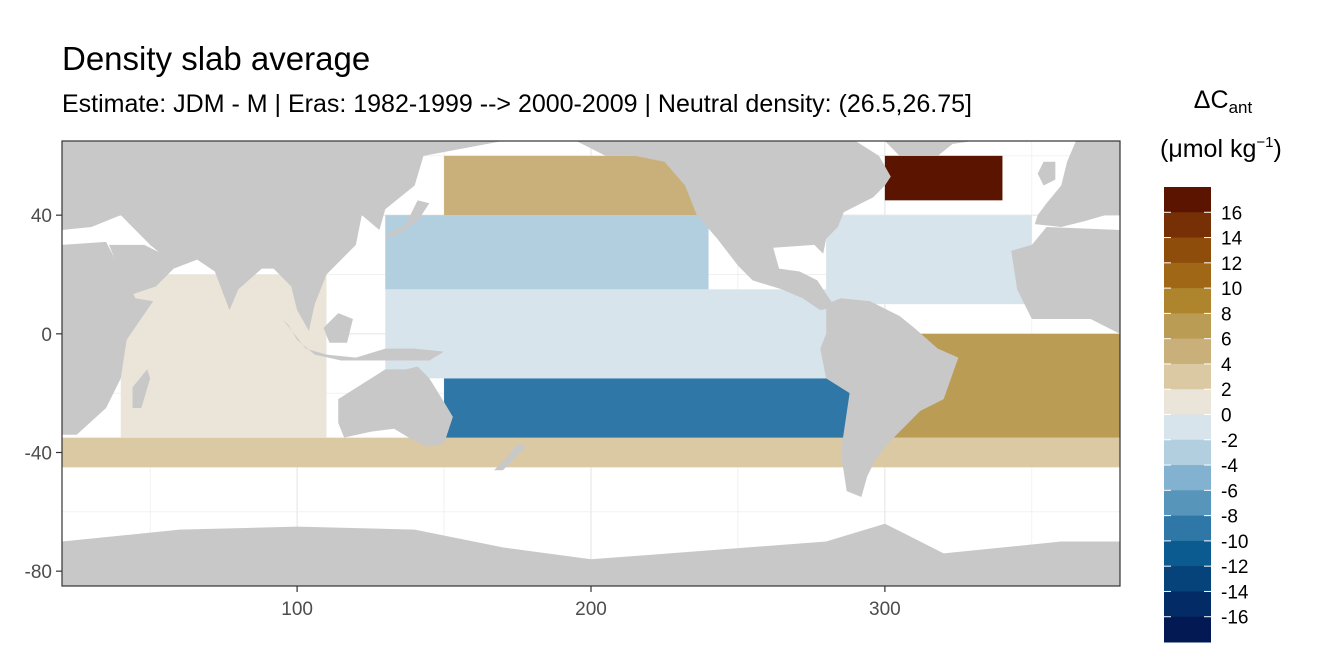  Describe the element at coordinates (1046, 173) in the screenshot. I see `uk-land` at that location.